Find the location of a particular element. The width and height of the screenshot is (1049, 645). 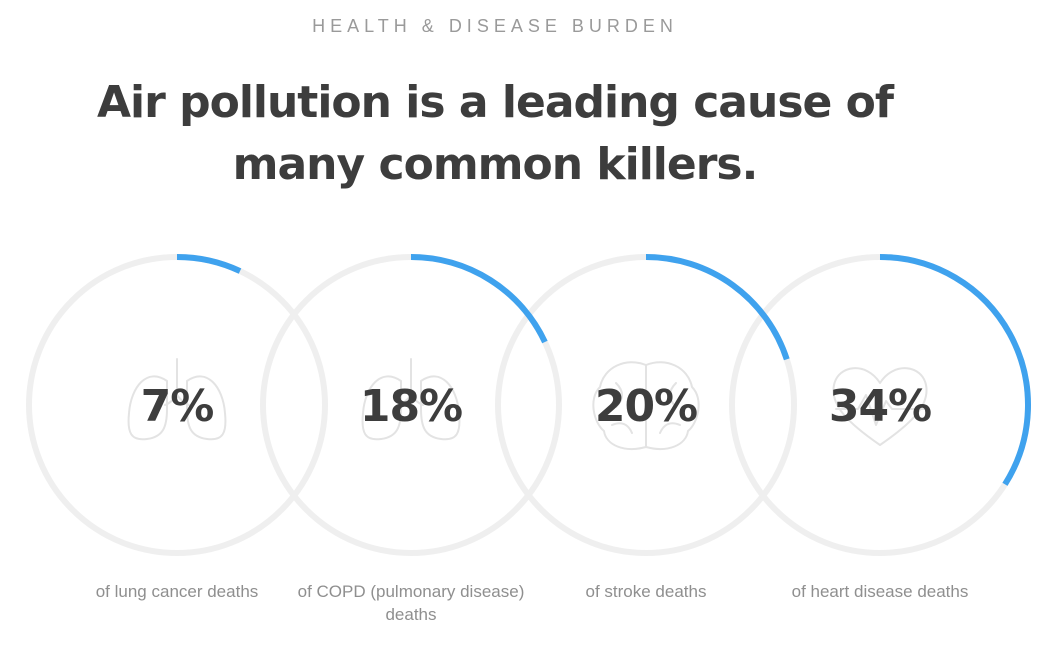

ring-value-labels: 7% 18% 20% 34% is located at coordinates (537, 406).